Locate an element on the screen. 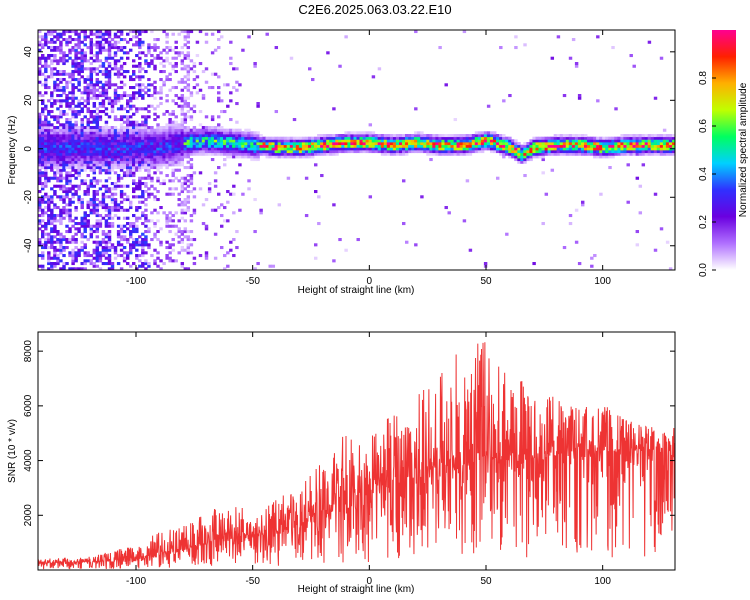  colorbar-tick-label: 0.4 is located at coordinates (703, 174).